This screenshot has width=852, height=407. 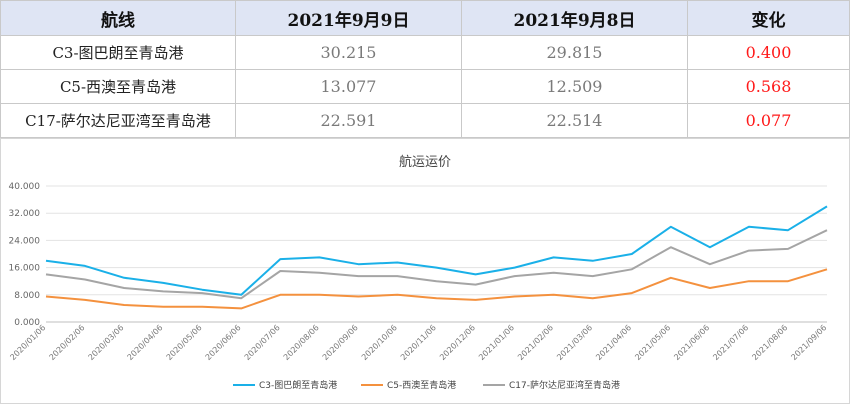 What do you see at coordinates (574, 86) in the screenshot?
I see `value-0908-cell: 12.509` at bounding box center [574, 86].